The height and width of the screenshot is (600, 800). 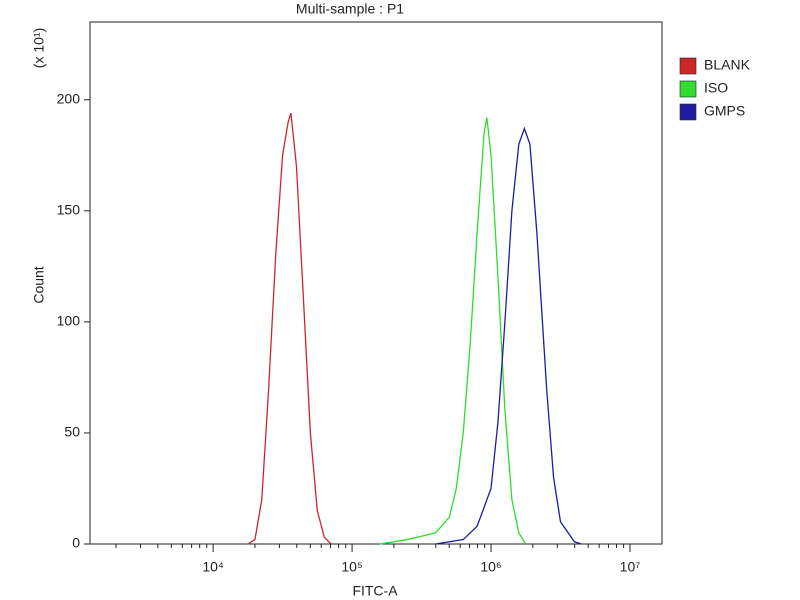 I want to click on legend-label: GMPS, so click(x=724, y=111).